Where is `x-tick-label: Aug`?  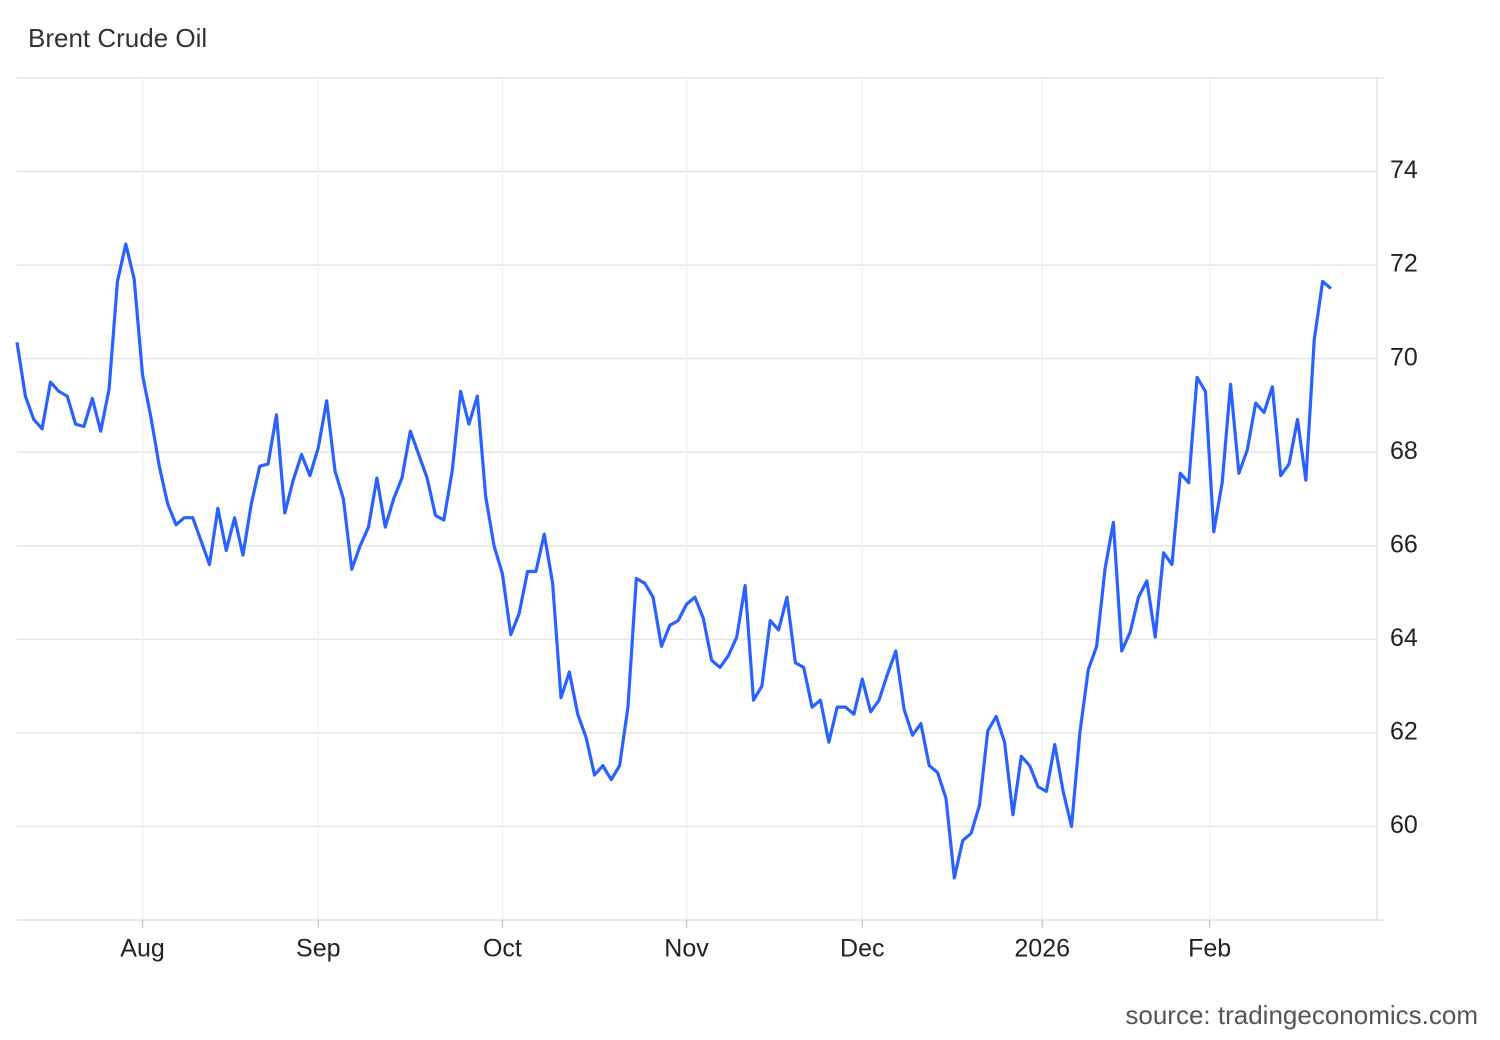 x-tick-label: Aug is located at coordinates (142, 949).